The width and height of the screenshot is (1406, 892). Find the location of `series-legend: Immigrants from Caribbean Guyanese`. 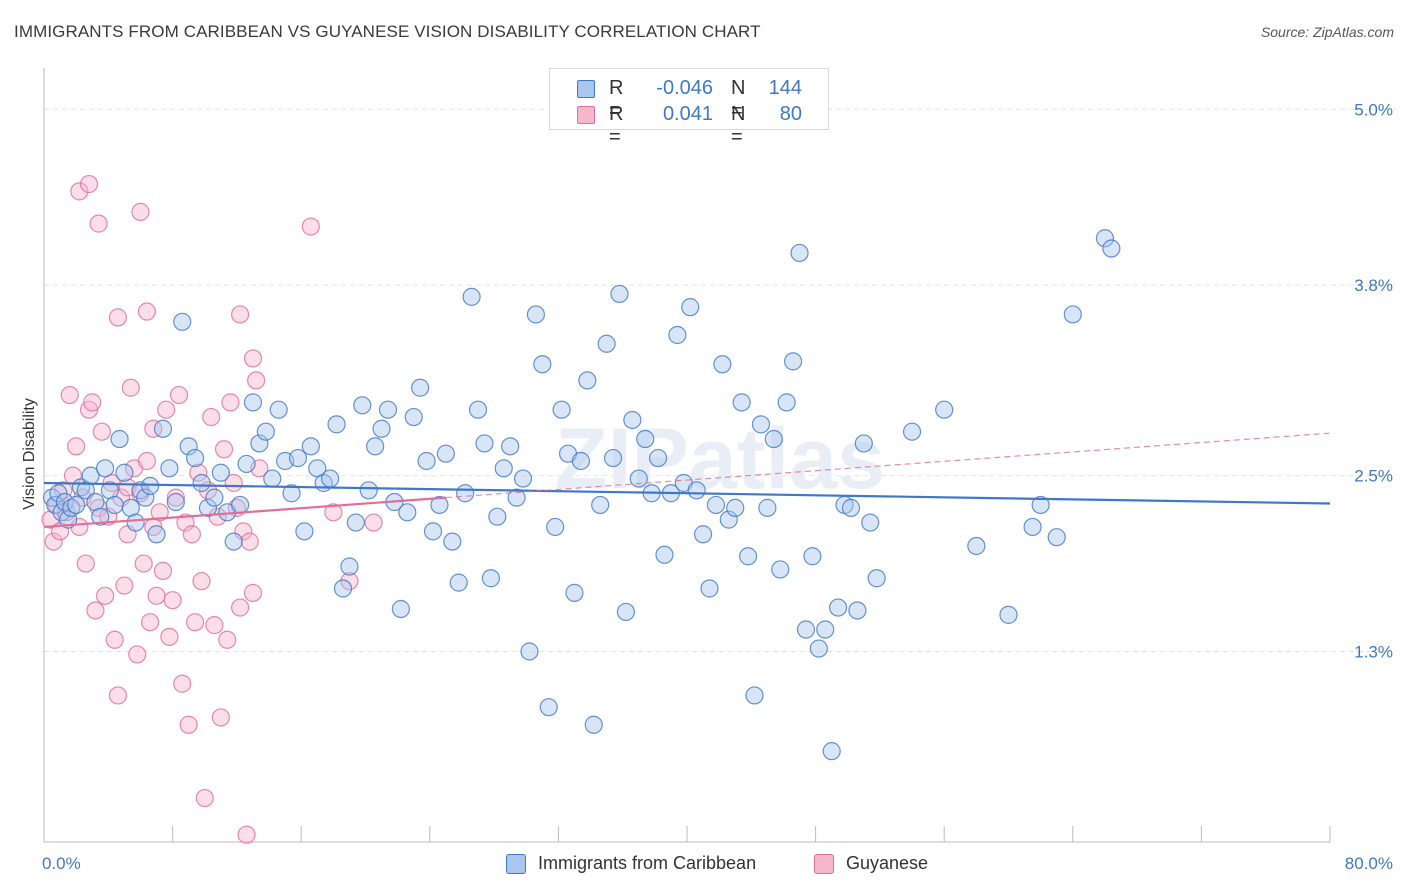

series-legend: Immigrants from Caribbean Guyanese is located at coordinates (703, 865).